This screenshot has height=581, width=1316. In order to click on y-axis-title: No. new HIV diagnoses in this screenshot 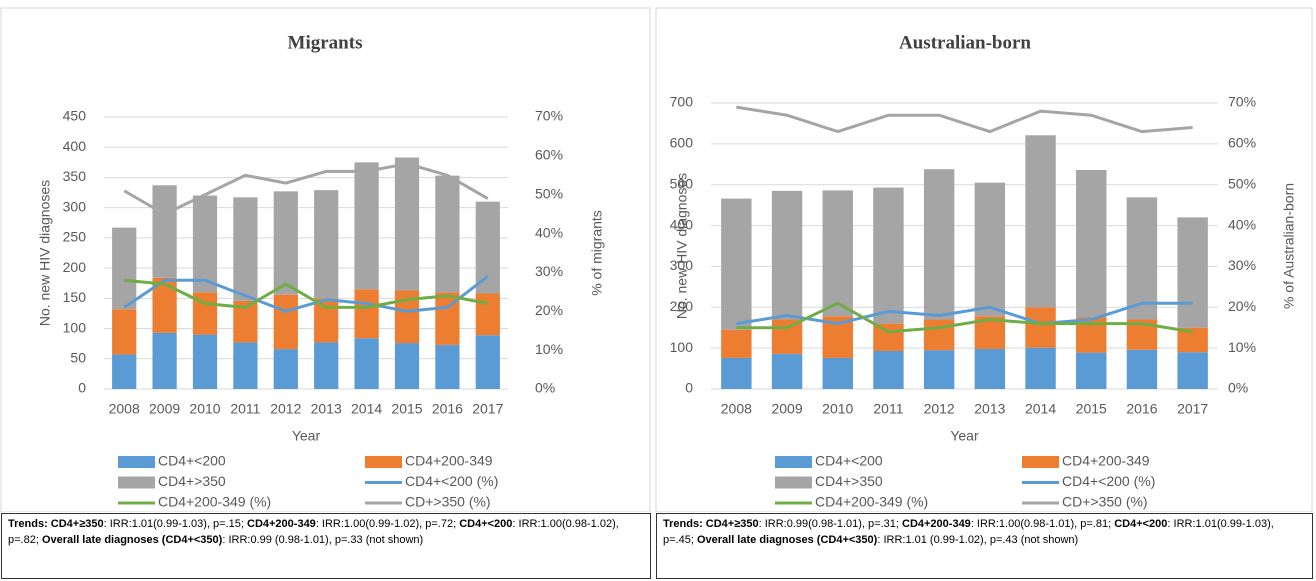, I will do `click(45, 253)`.